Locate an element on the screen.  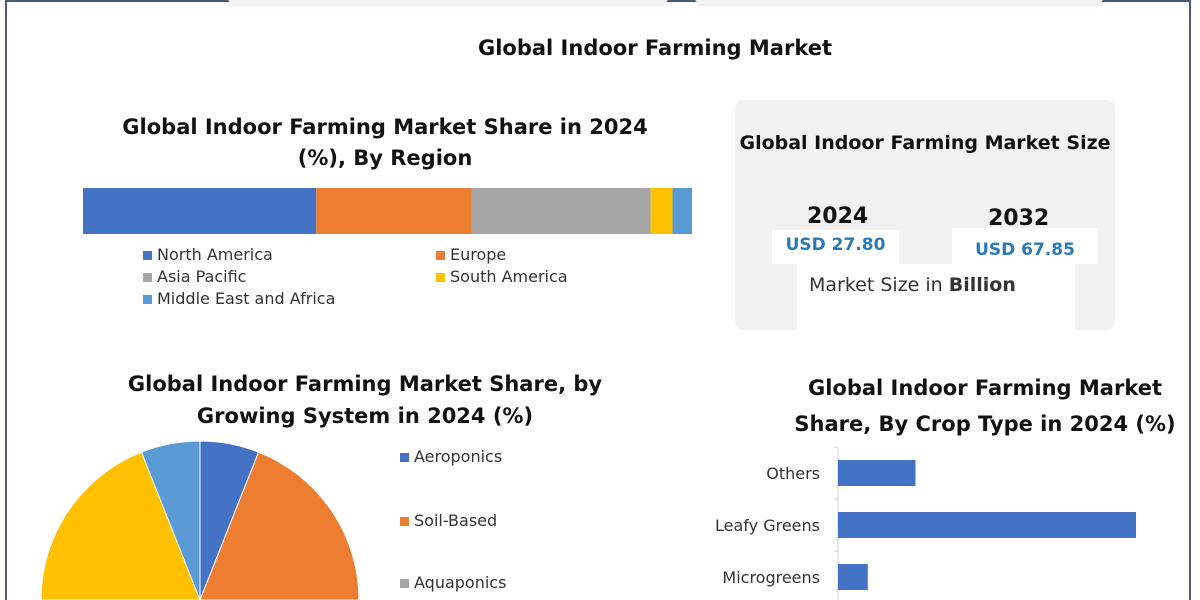
year-end: 2032 is located at coordinates (1019, 218).